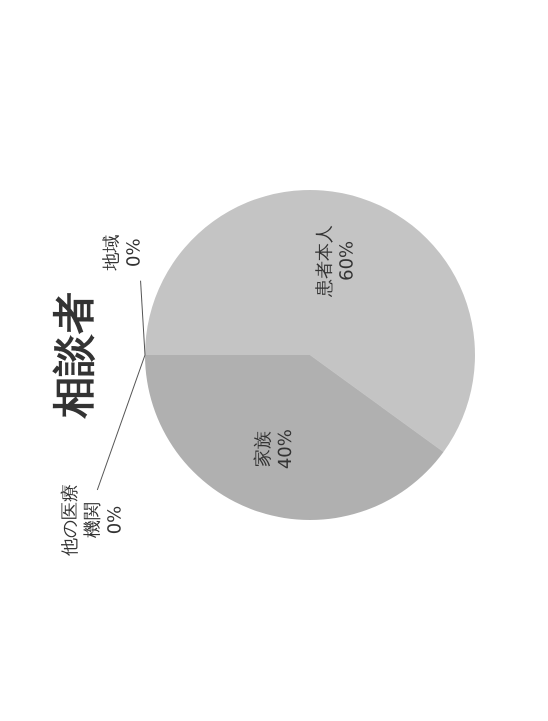 This screenshot has width=548, height=721. What do you see at coordinates (324, 261) in the screenshot?
I see `slice-label: 患者本人` at bounding box center [324, 261].